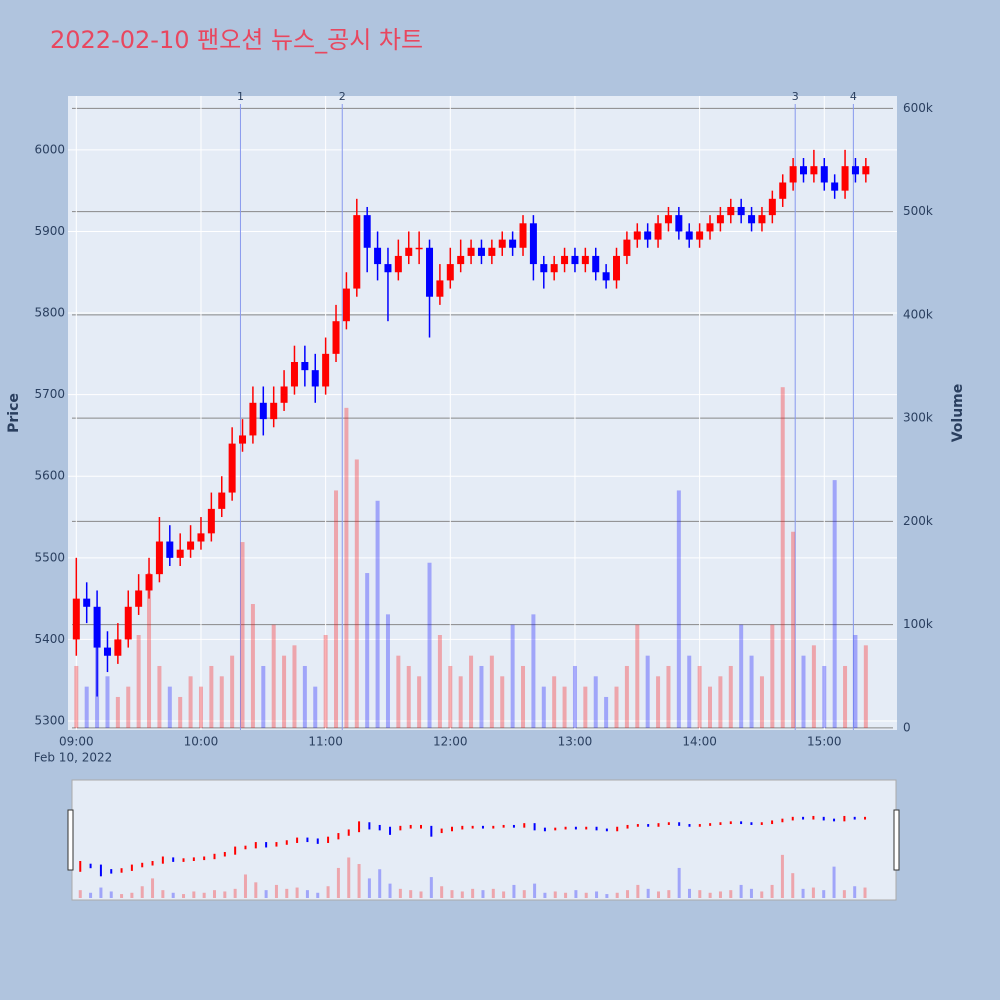  Describe the element at coordinates (918, 418) in the screenshot. I see `y2-tick-label: 300k` at that location.